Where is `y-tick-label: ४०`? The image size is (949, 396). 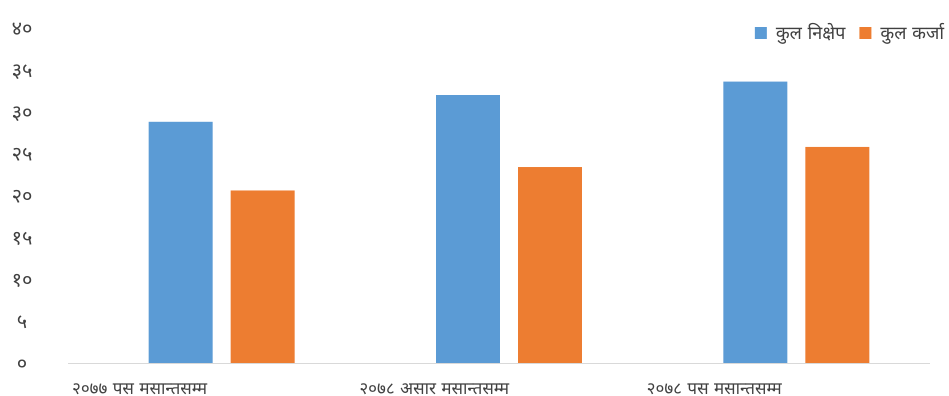
y-tick-label: ४० is located at coordinates (22, 28).